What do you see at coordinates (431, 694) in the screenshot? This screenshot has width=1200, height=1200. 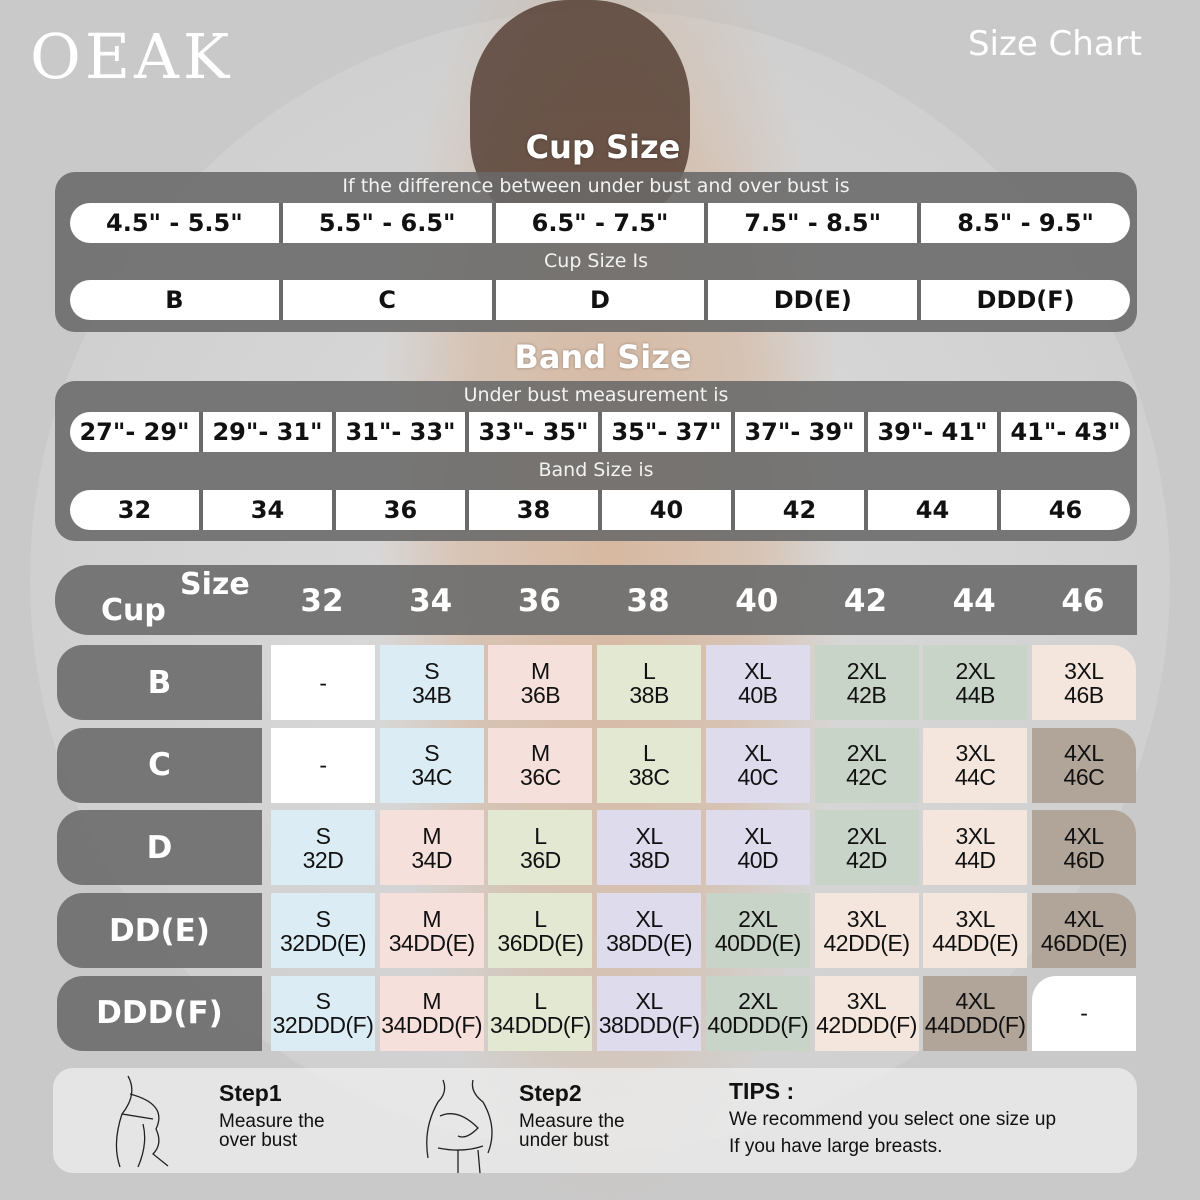 I see `size-code: 34B` at bounding box center [431, 694].